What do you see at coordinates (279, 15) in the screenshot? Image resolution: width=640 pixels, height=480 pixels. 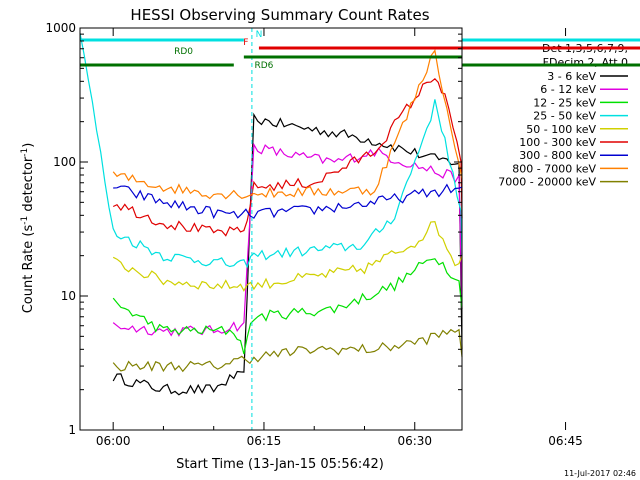 I see `chart-title: HESSI Observing Summary Count Rates` at bounding box center [279, 15].